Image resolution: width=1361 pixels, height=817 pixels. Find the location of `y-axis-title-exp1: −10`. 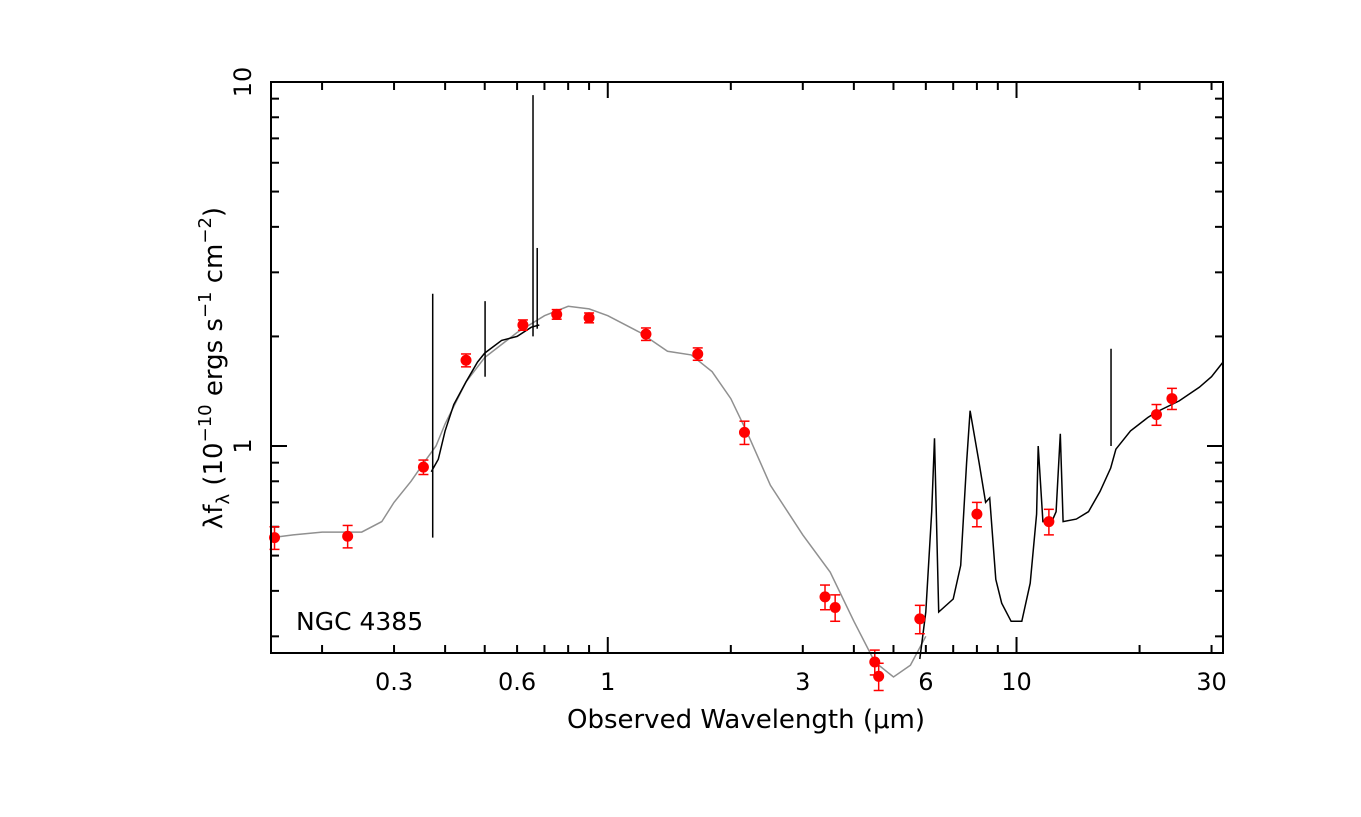

y-axis-title-exp1: −10 is located at coordinates (205, 423).